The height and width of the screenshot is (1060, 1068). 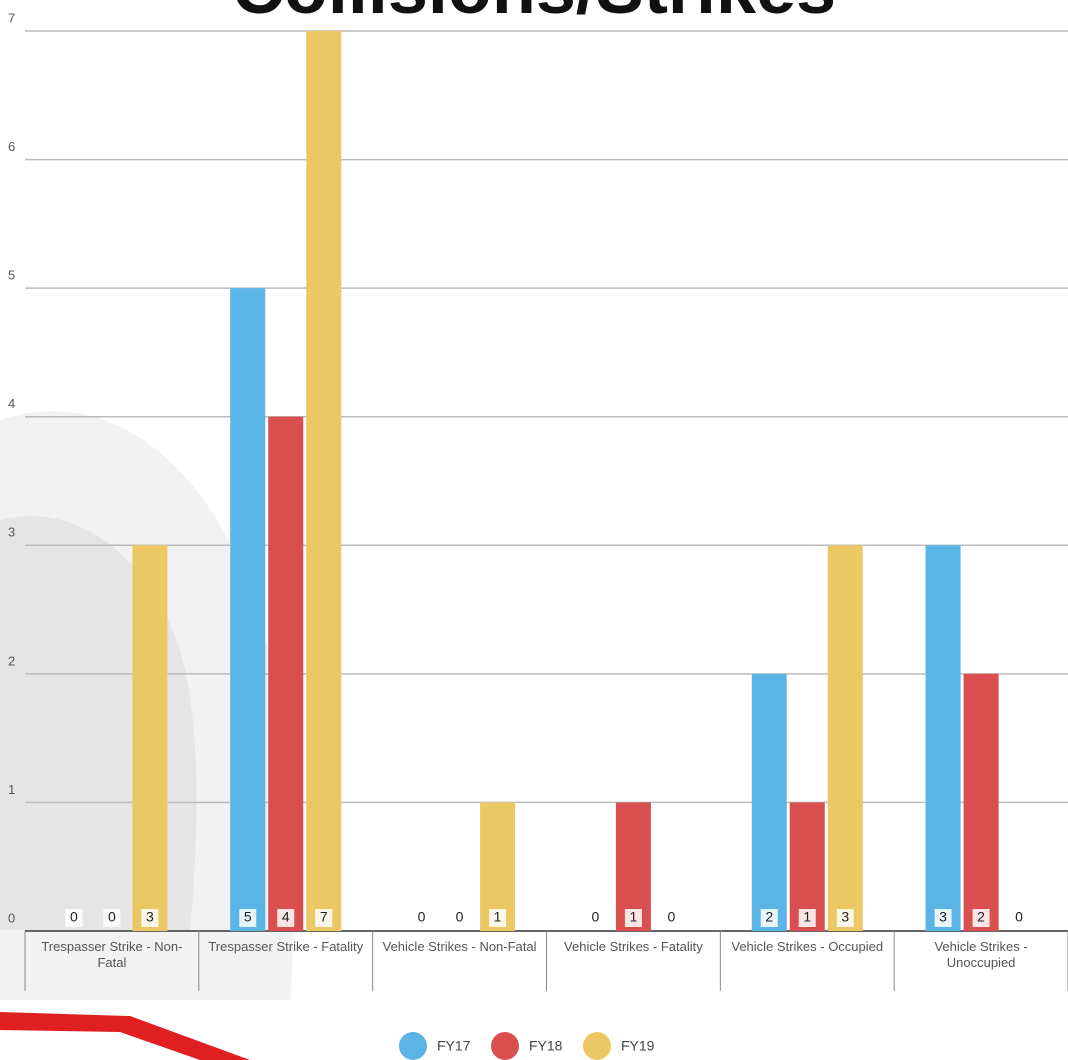 I want to click on x-tick-label: Vehicle Strikes - Non-Fatal, so click(x=459, y=946).